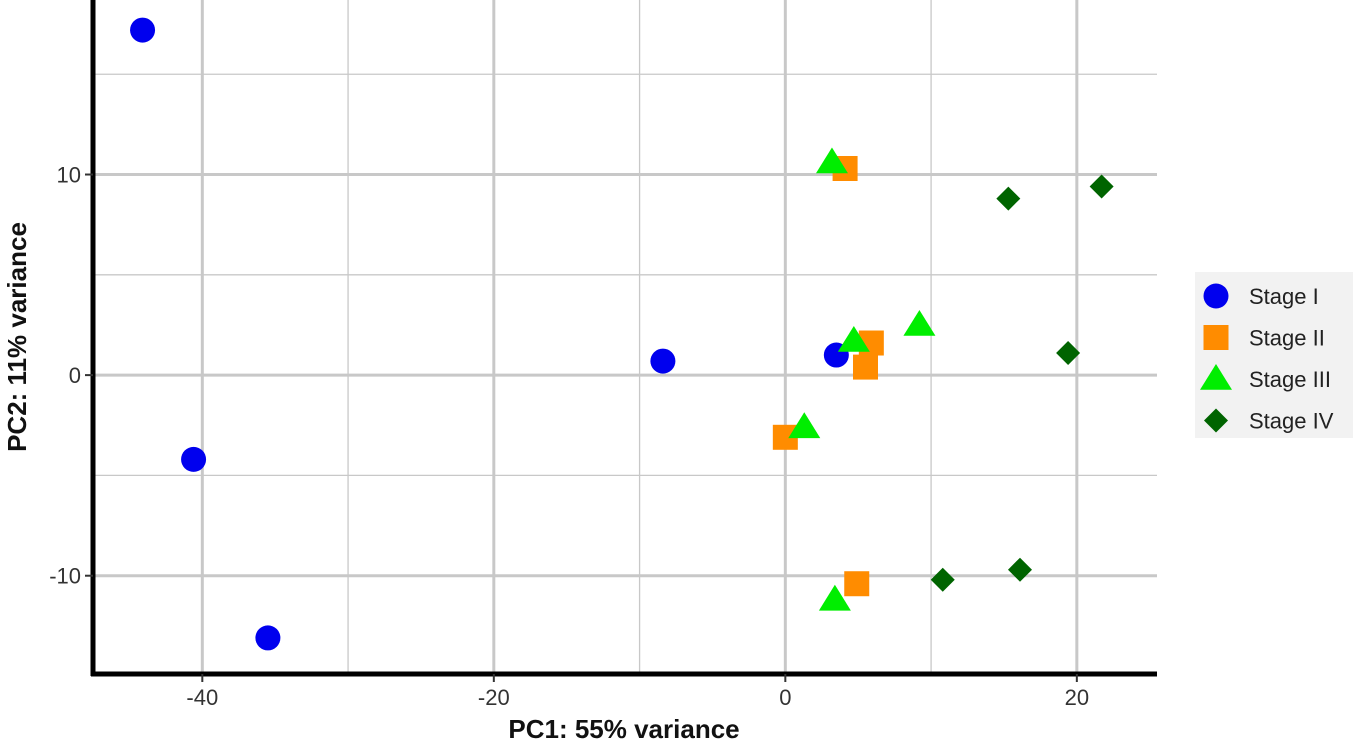 The height and width of the screenshot is (744, 1355). What do you see at coordinates (1290, 379) in the screenshot?
I see `legend-label-stage-iii: Stage III` at bounding box center [1290, 379].